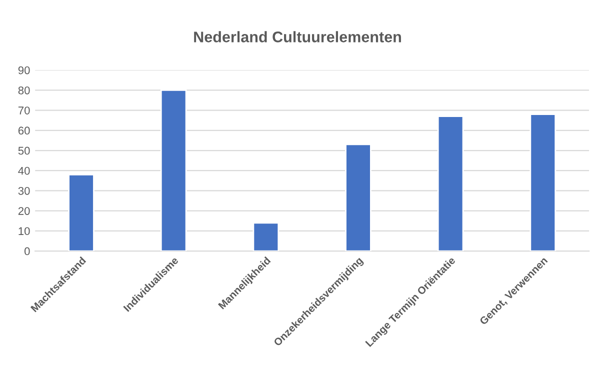 The width and height of the screenshot is (595, 367). I want to click on y-tick-label: 20, so click(24, 211).